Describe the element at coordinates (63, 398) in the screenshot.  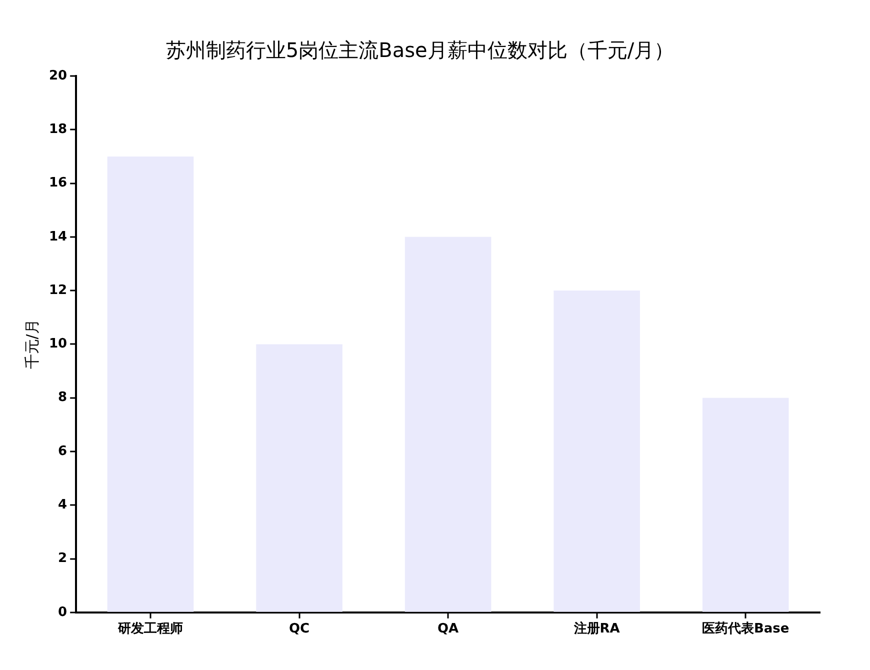
I see `y-tick-label: 8` at that location.